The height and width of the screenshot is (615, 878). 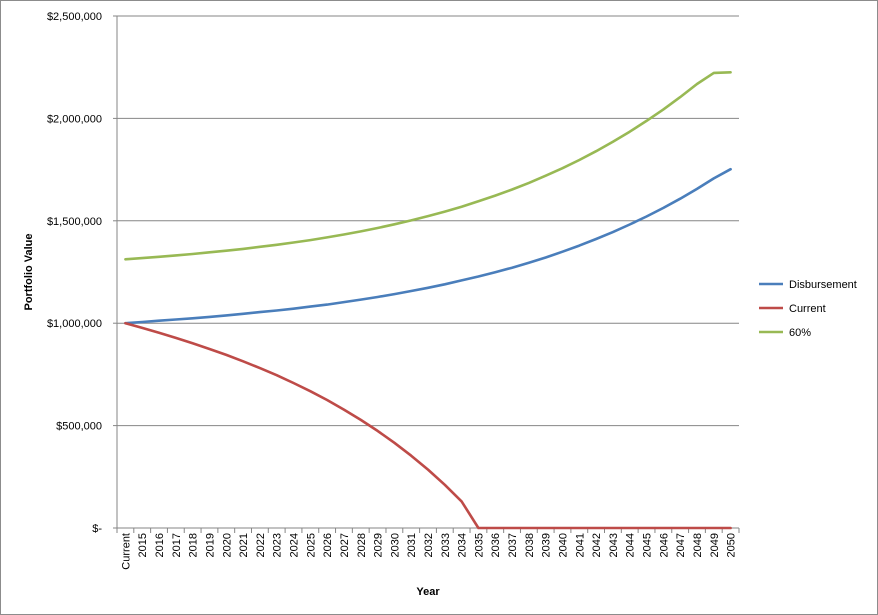 I want to click on x-tick-label: 2044, so click(x=631, y=545).